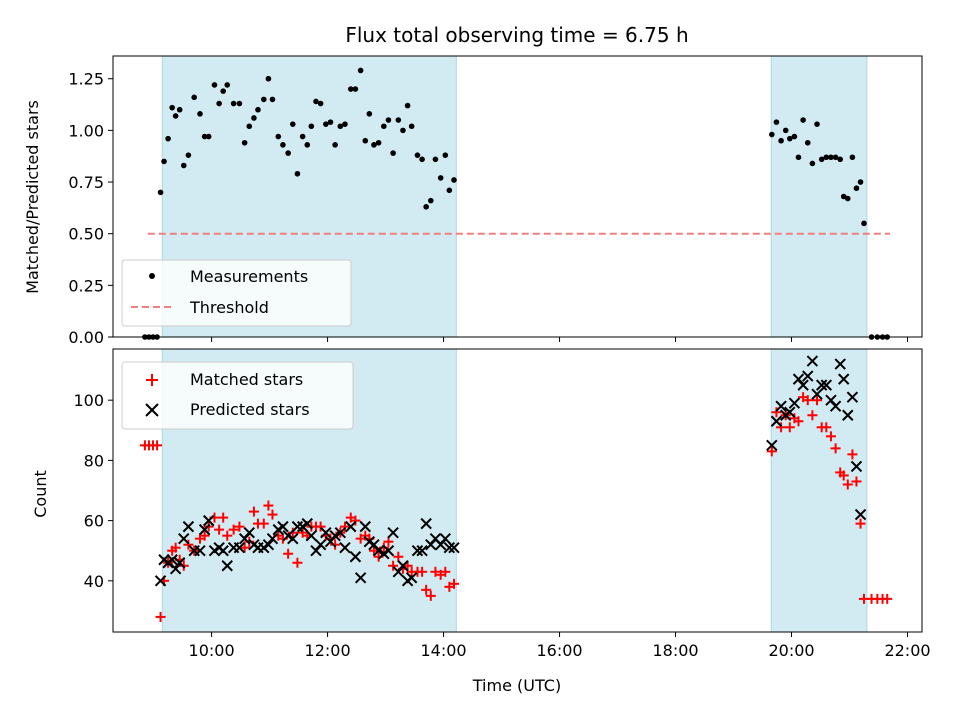 This screenshot has width=960, height=720. I want to click on bottom-x-tick-label: 16:00, so click(559, 650).